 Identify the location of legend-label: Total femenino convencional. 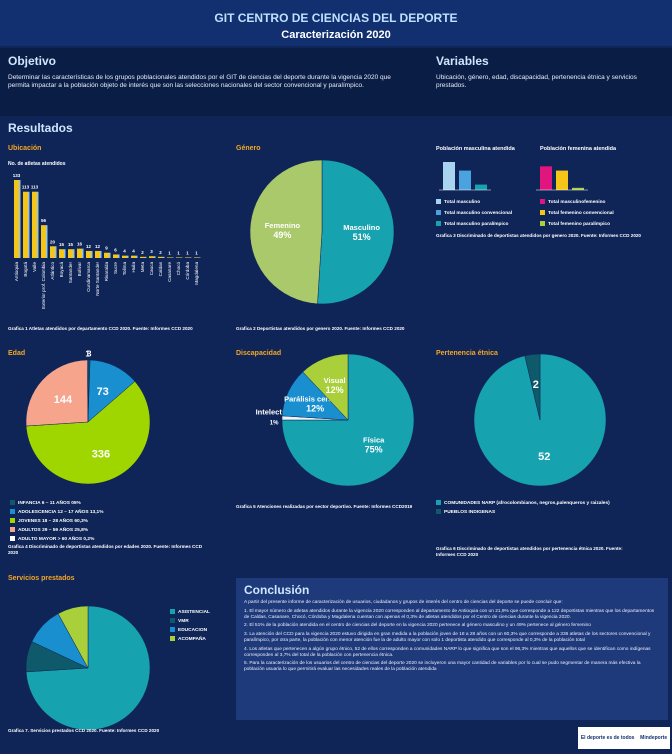
(581, 213).